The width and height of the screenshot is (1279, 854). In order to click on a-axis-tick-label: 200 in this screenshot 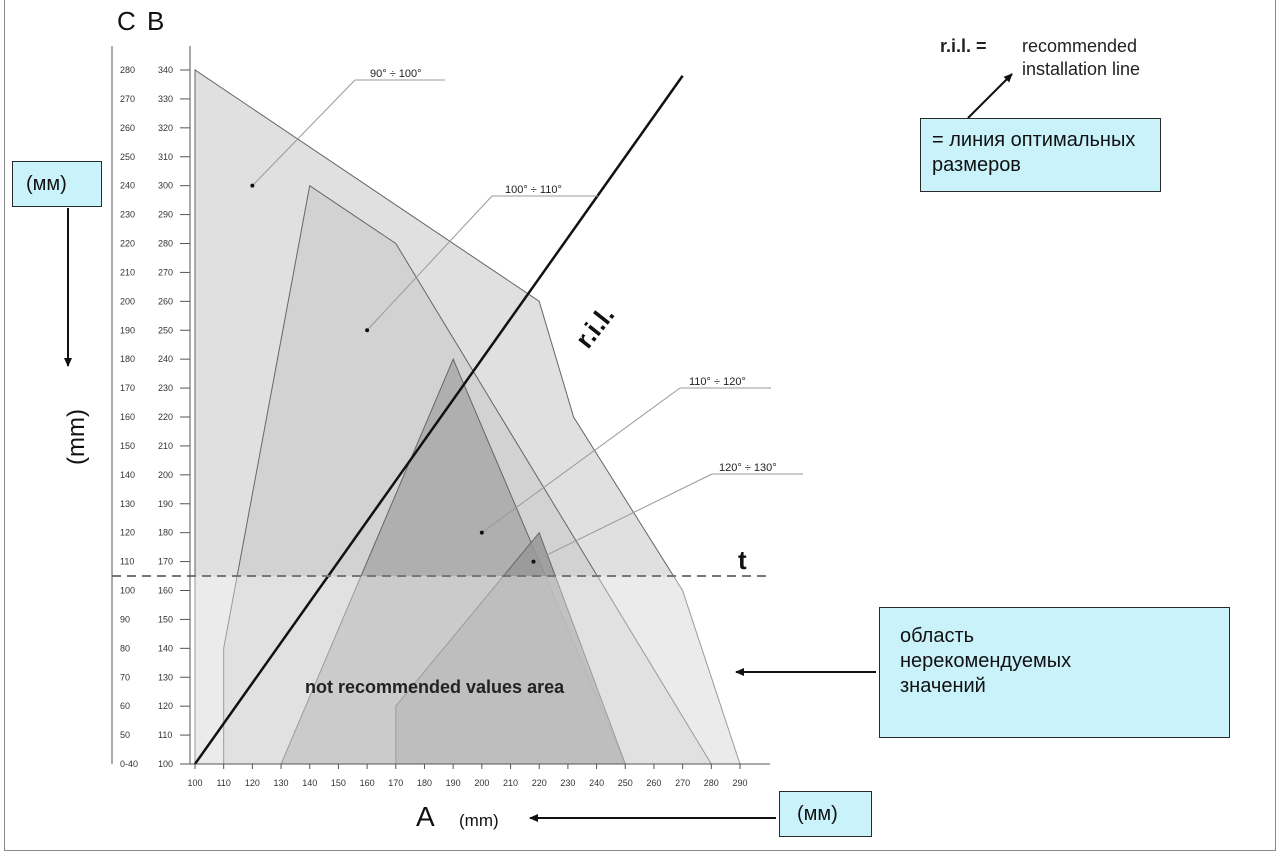, I will do `click(481, 783)`.